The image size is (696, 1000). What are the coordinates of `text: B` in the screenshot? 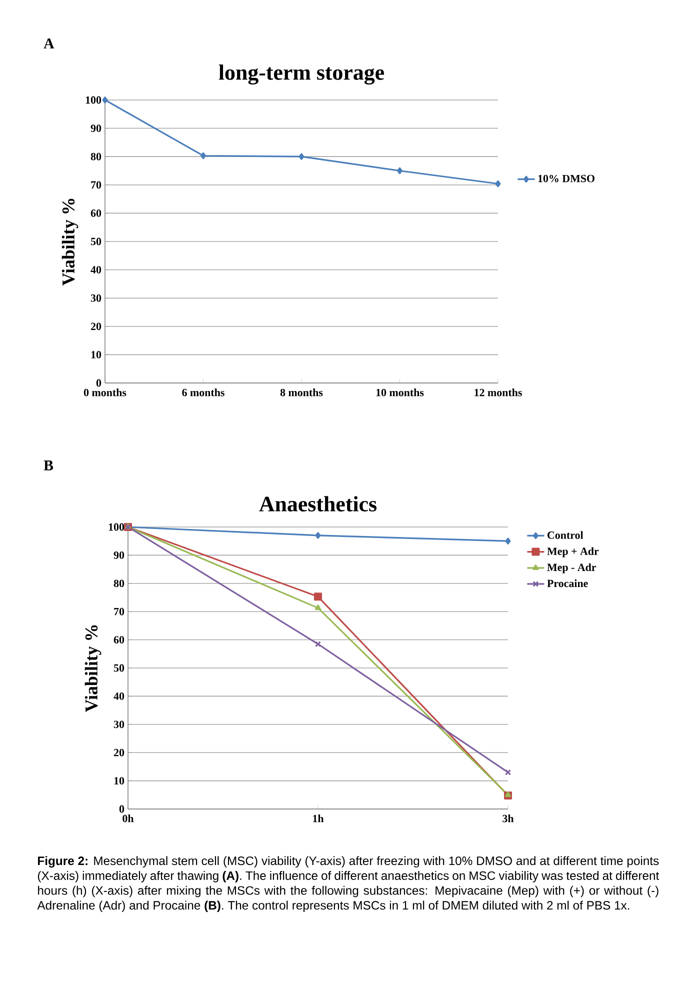 It's located at (49, 465).